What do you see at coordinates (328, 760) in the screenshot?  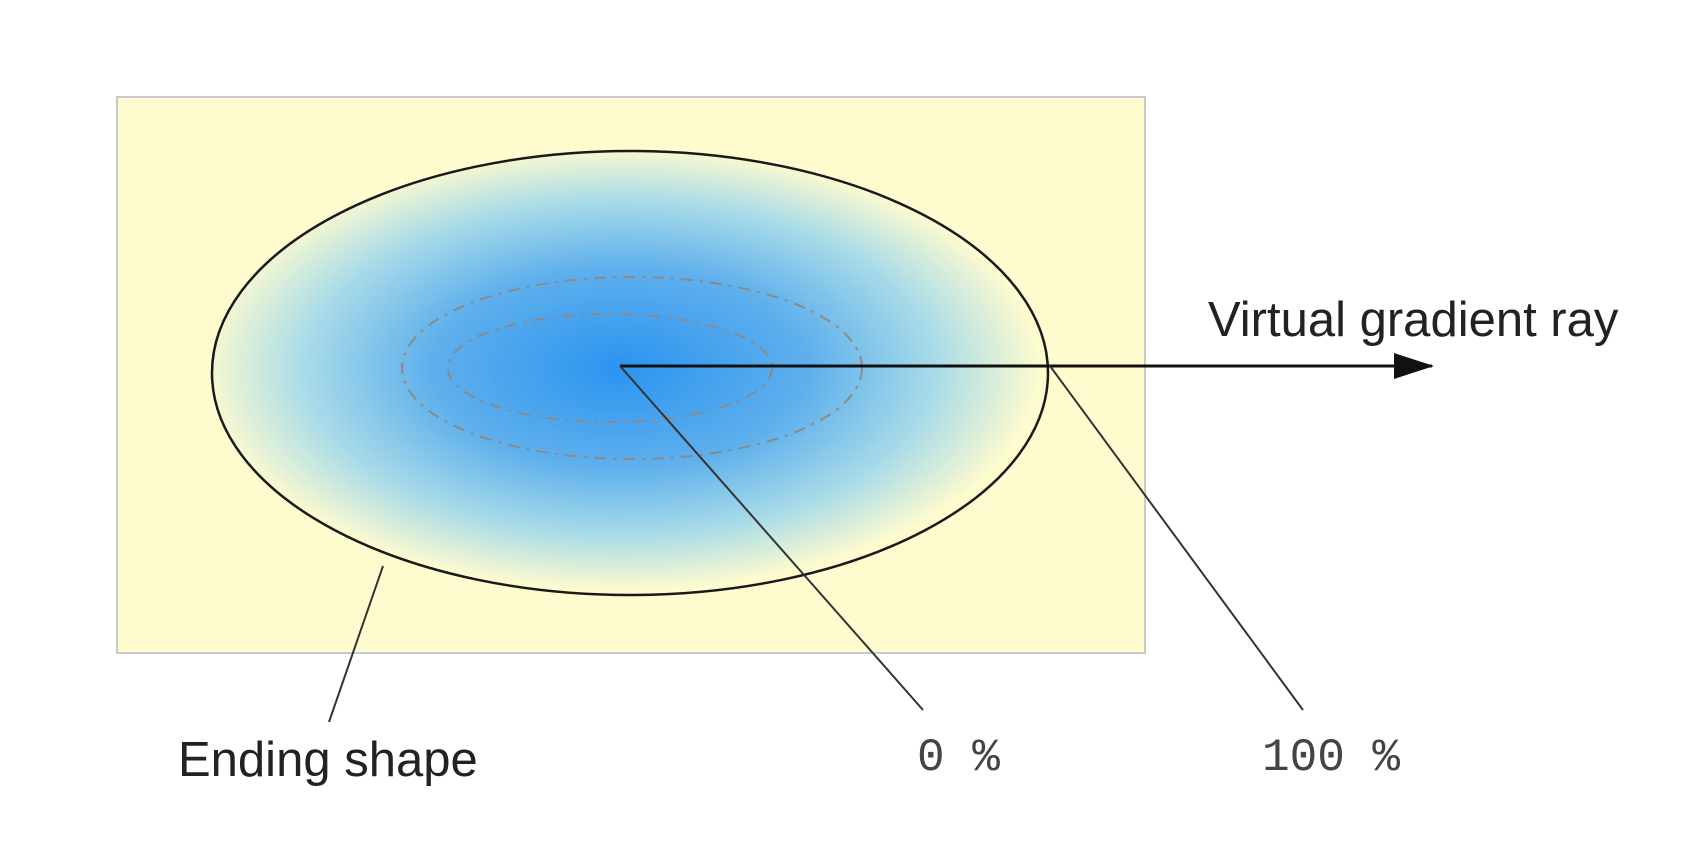 I see `ending-shape-label: Ending shape` at bounding box center [328, 760].